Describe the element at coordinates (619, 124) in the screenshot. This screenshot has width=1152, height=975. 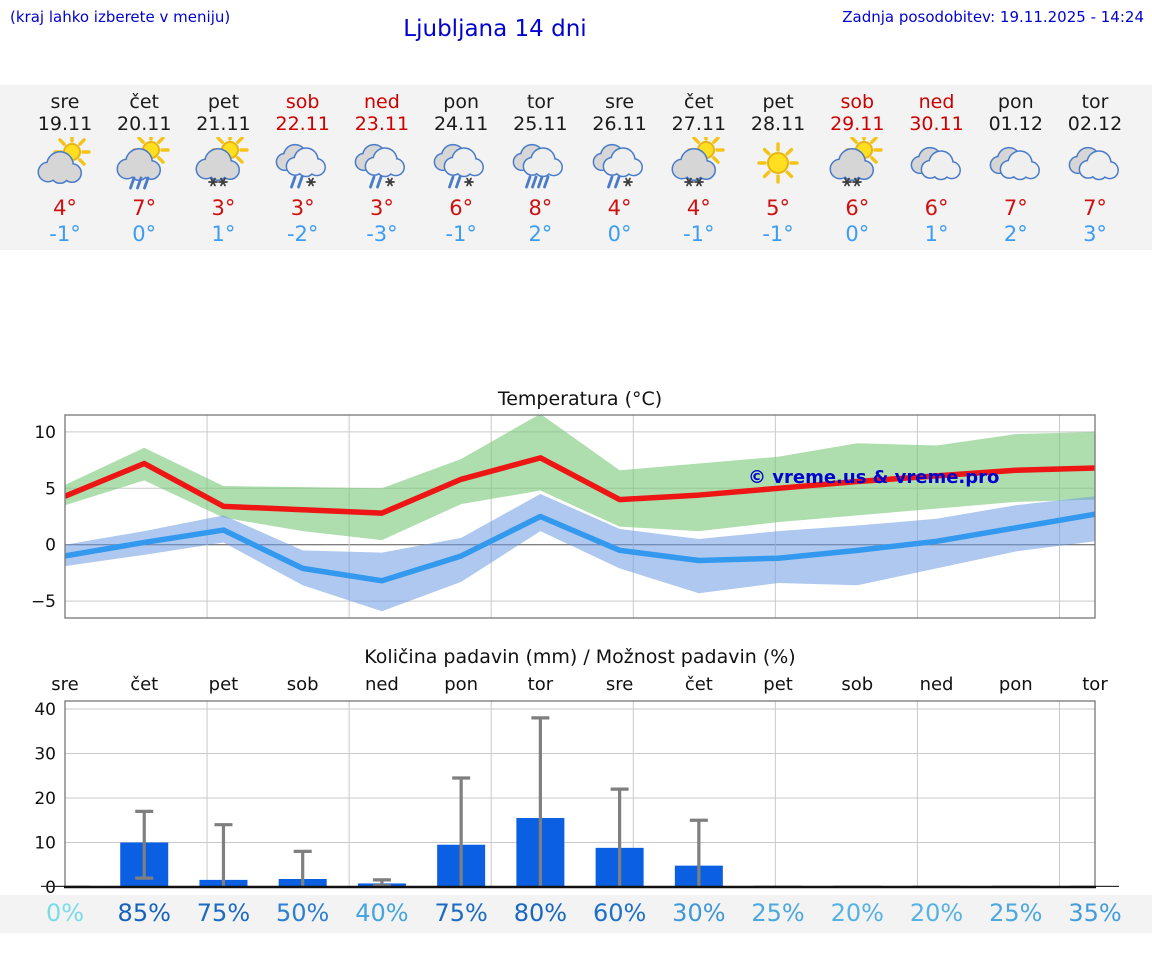
I see `day-date: 26.11` at that location.